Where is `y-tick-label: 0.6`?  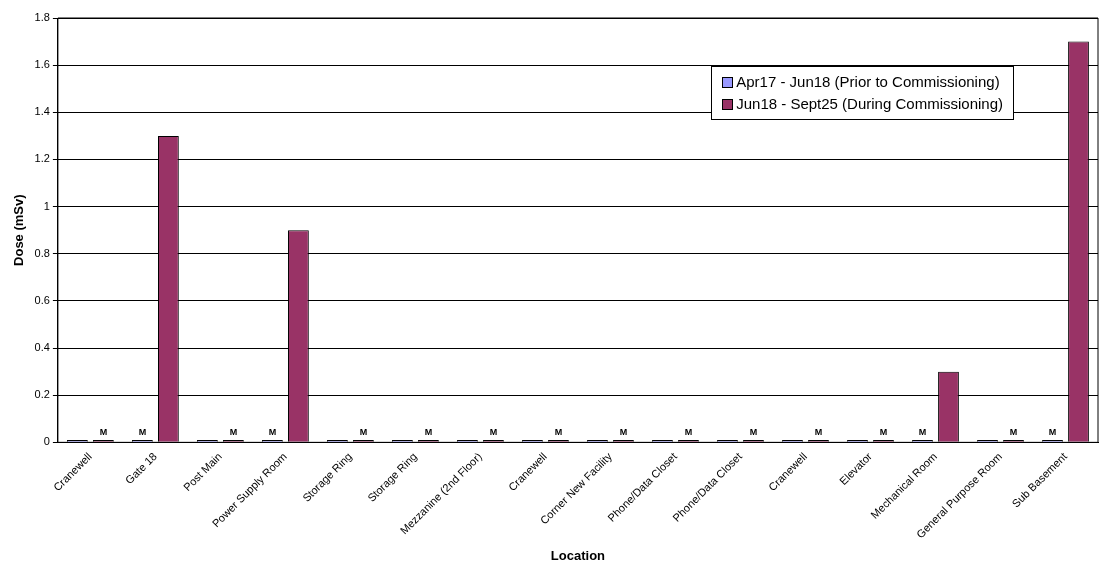
y-tick-label: 0.6 is located at coordinates (42, 299).